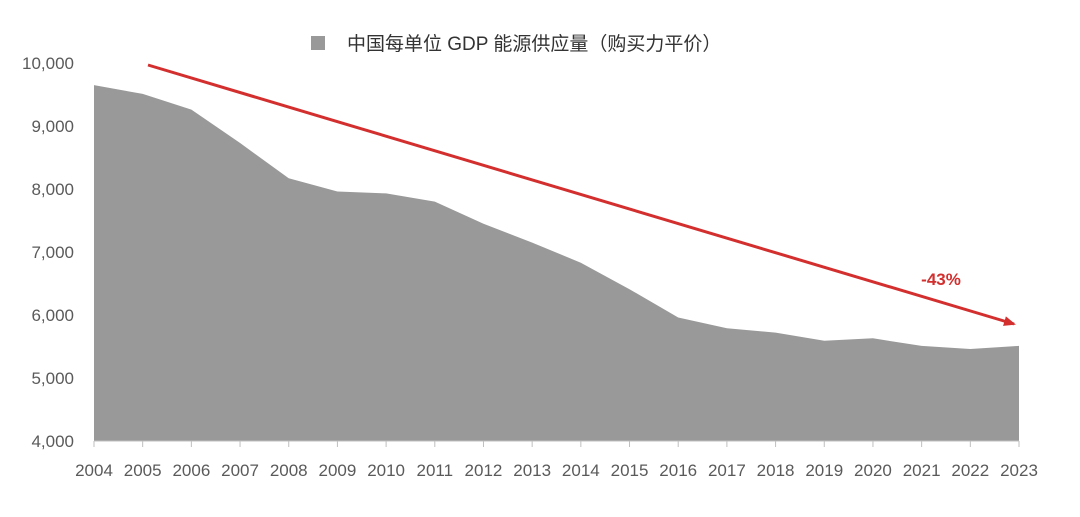 Image resolution: width=1080 pixels, height=517 pixels. I want to click on x-tick-label: 2015, so click(630, 470).